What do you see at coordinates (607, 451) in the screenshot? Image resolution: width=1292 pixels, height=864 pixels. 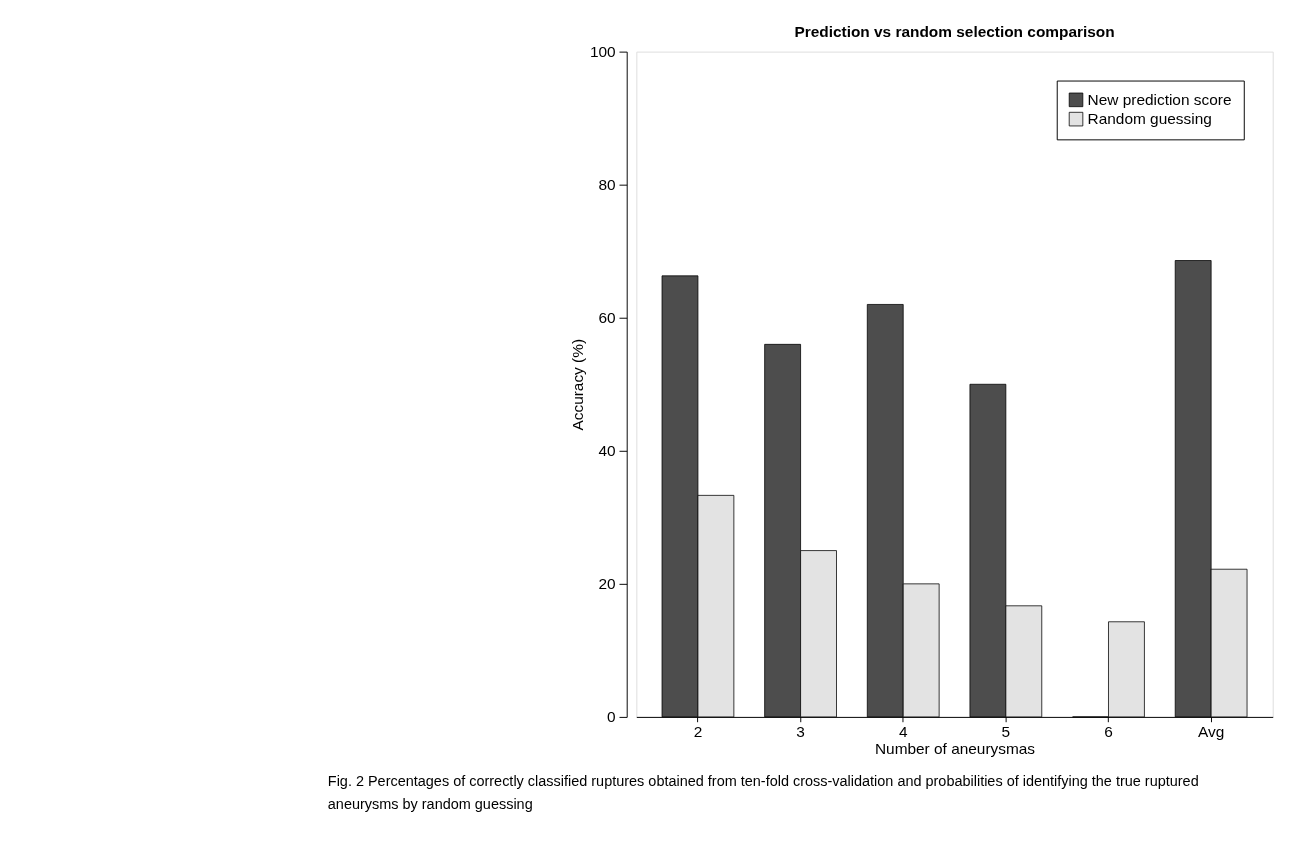 I see `y-tick-label: 40` at bounding box center [607, 451].